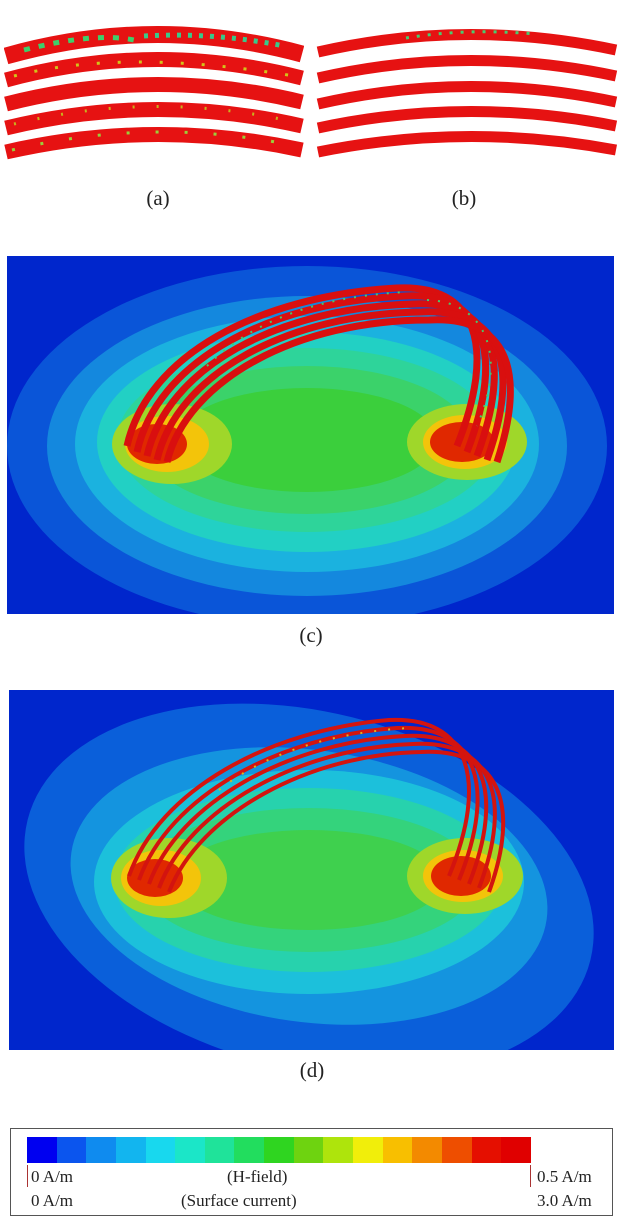 The height and width of the screenshot is (1224, 627). I want to click on caption-c: (c), so click(311, 635).